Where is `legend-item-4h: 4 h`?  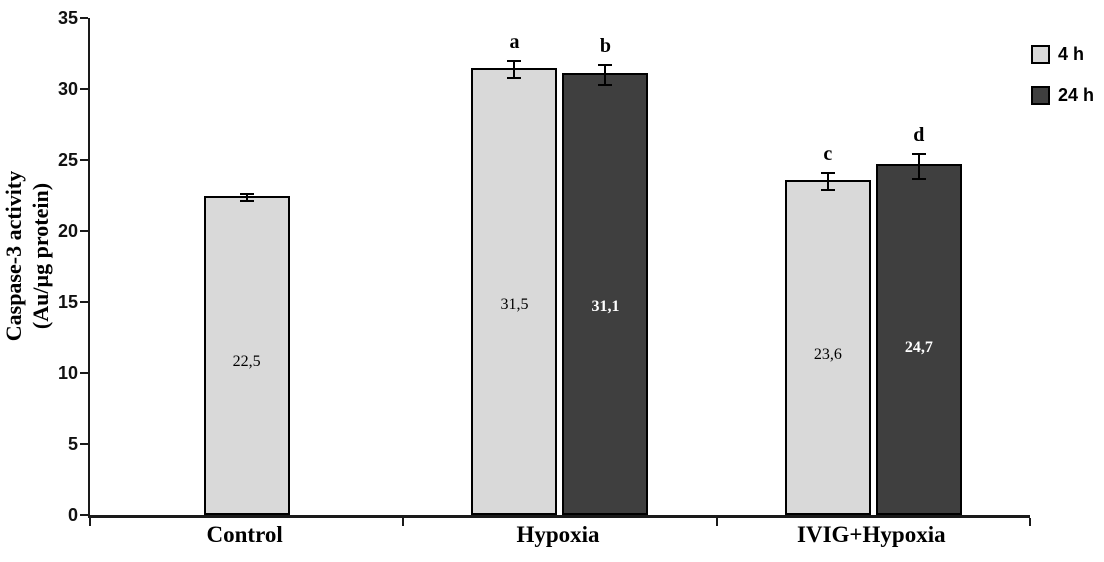 legend-item-4h: 4 h is located at coordinates (1062, 54).